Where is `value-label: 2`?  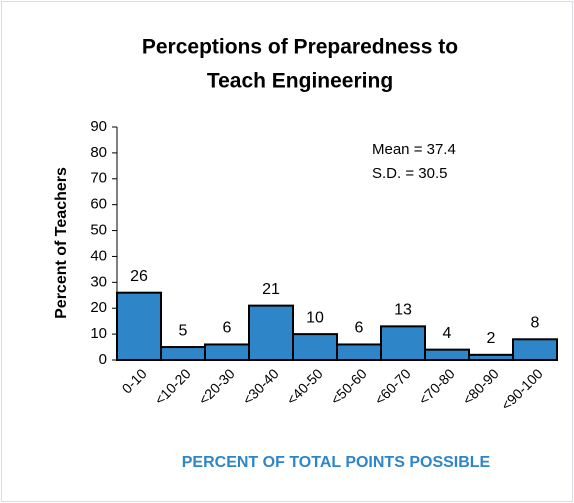
value-label: 2 is located at coordinates (491, 338).